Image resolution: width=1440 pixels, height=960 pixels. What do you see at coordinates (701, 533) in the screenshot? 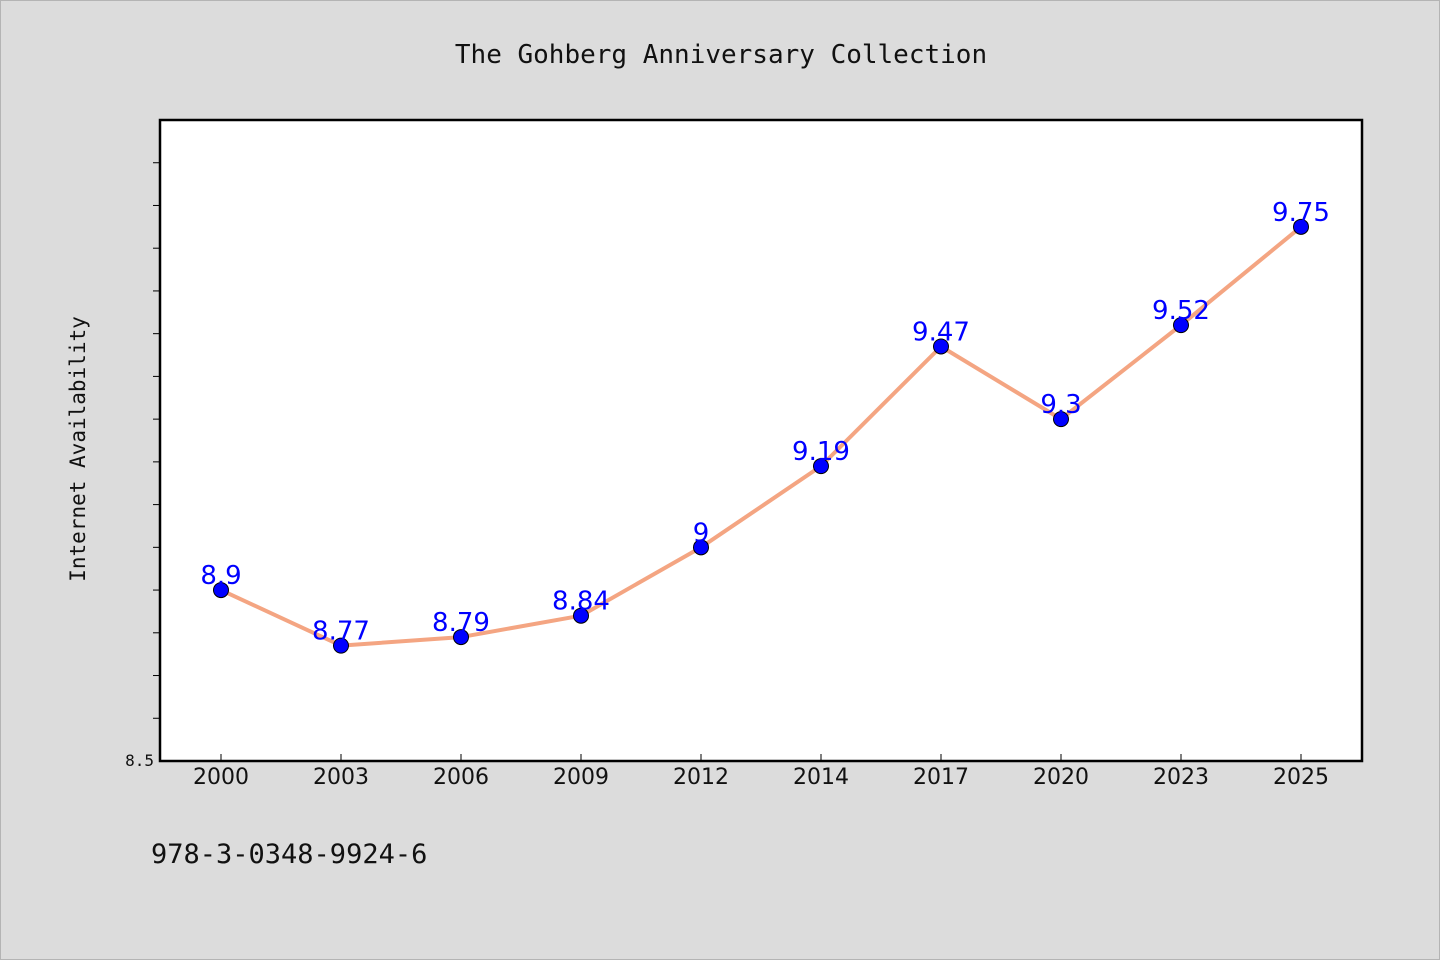
I see `data-label: 9` at bounding box center [701, 533].